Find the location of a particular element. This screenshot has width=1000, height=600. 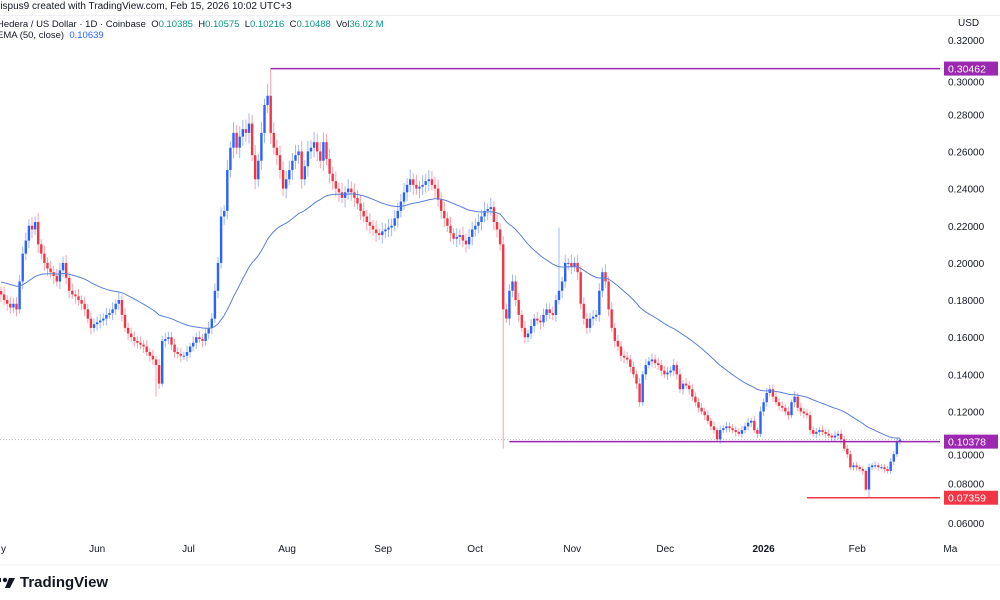

x-tick-label: Sep is located at coordinates (383, 549).